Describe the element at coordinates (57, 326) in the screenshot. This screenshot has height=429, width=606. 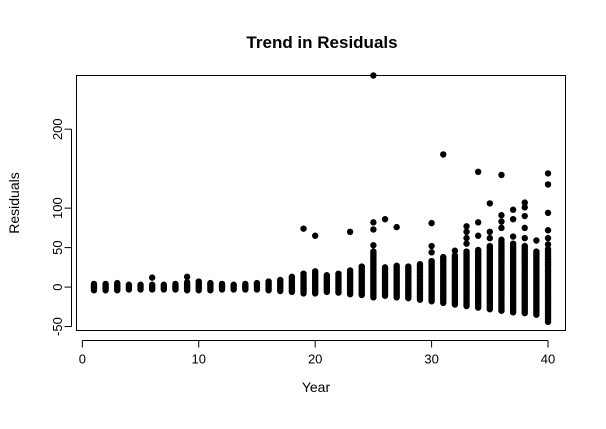
I see `y-tick-label: -50` at that location.